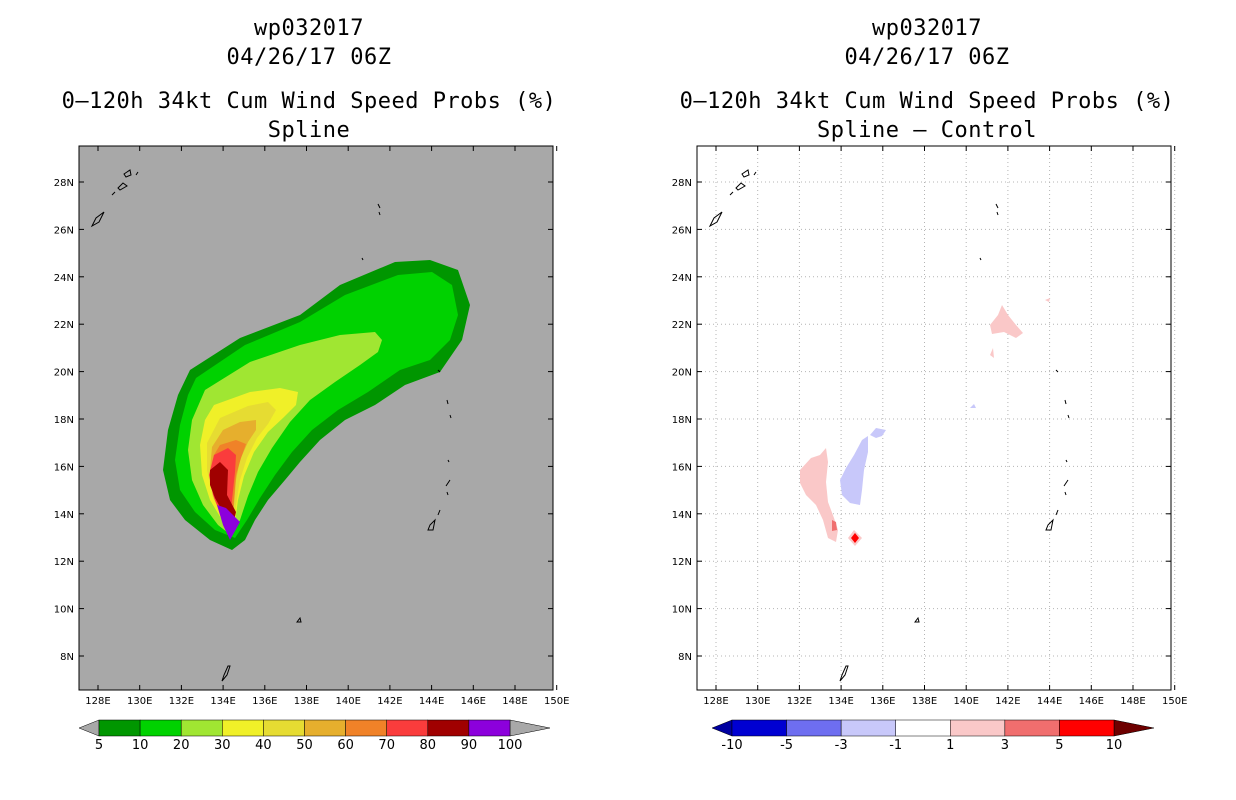  I want to click on colorbar-under-triangle, so click(722, 728).